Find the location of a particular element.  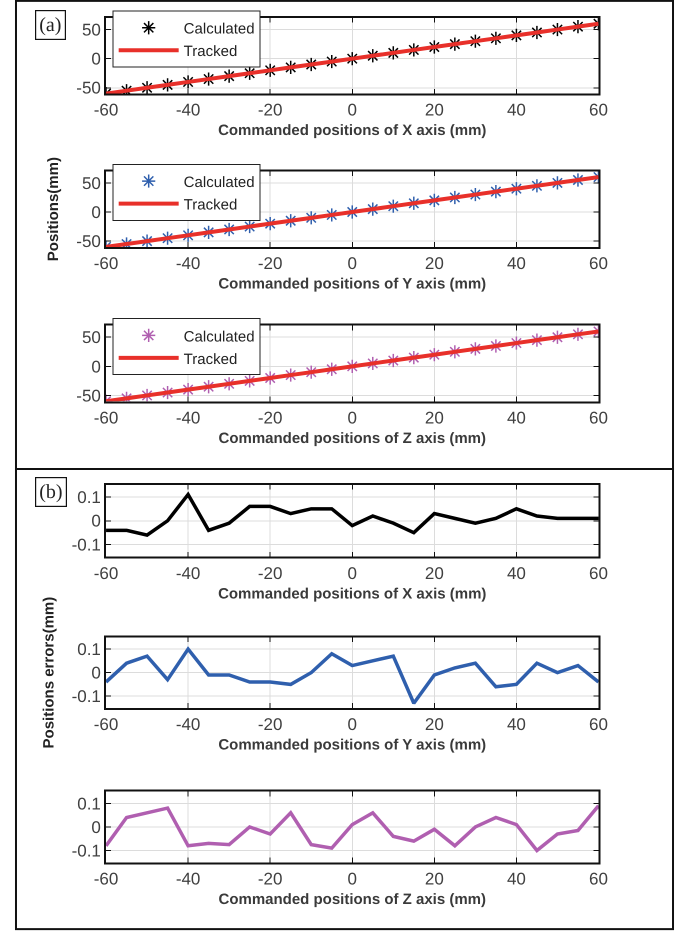

y-axis-title: Positions(mm) is located at coordinates (53, 209).